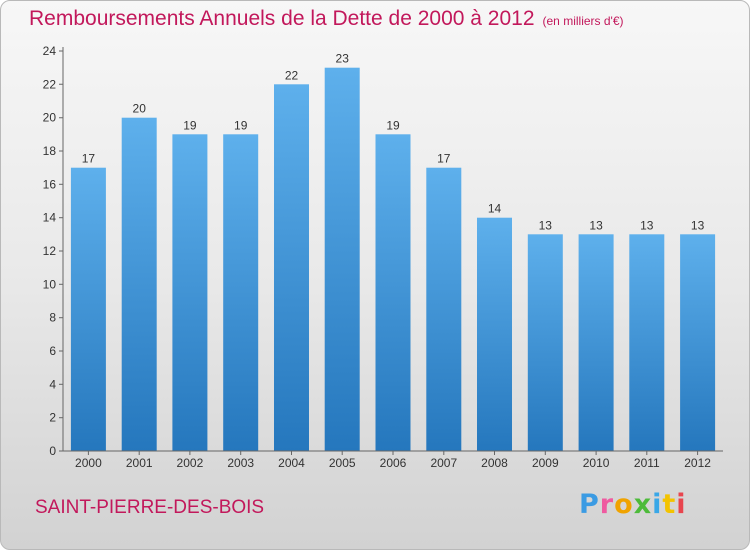 The height and width of the screenshot is (550, 750). I want to click on value-label-2000: 17, so click(89, 159).